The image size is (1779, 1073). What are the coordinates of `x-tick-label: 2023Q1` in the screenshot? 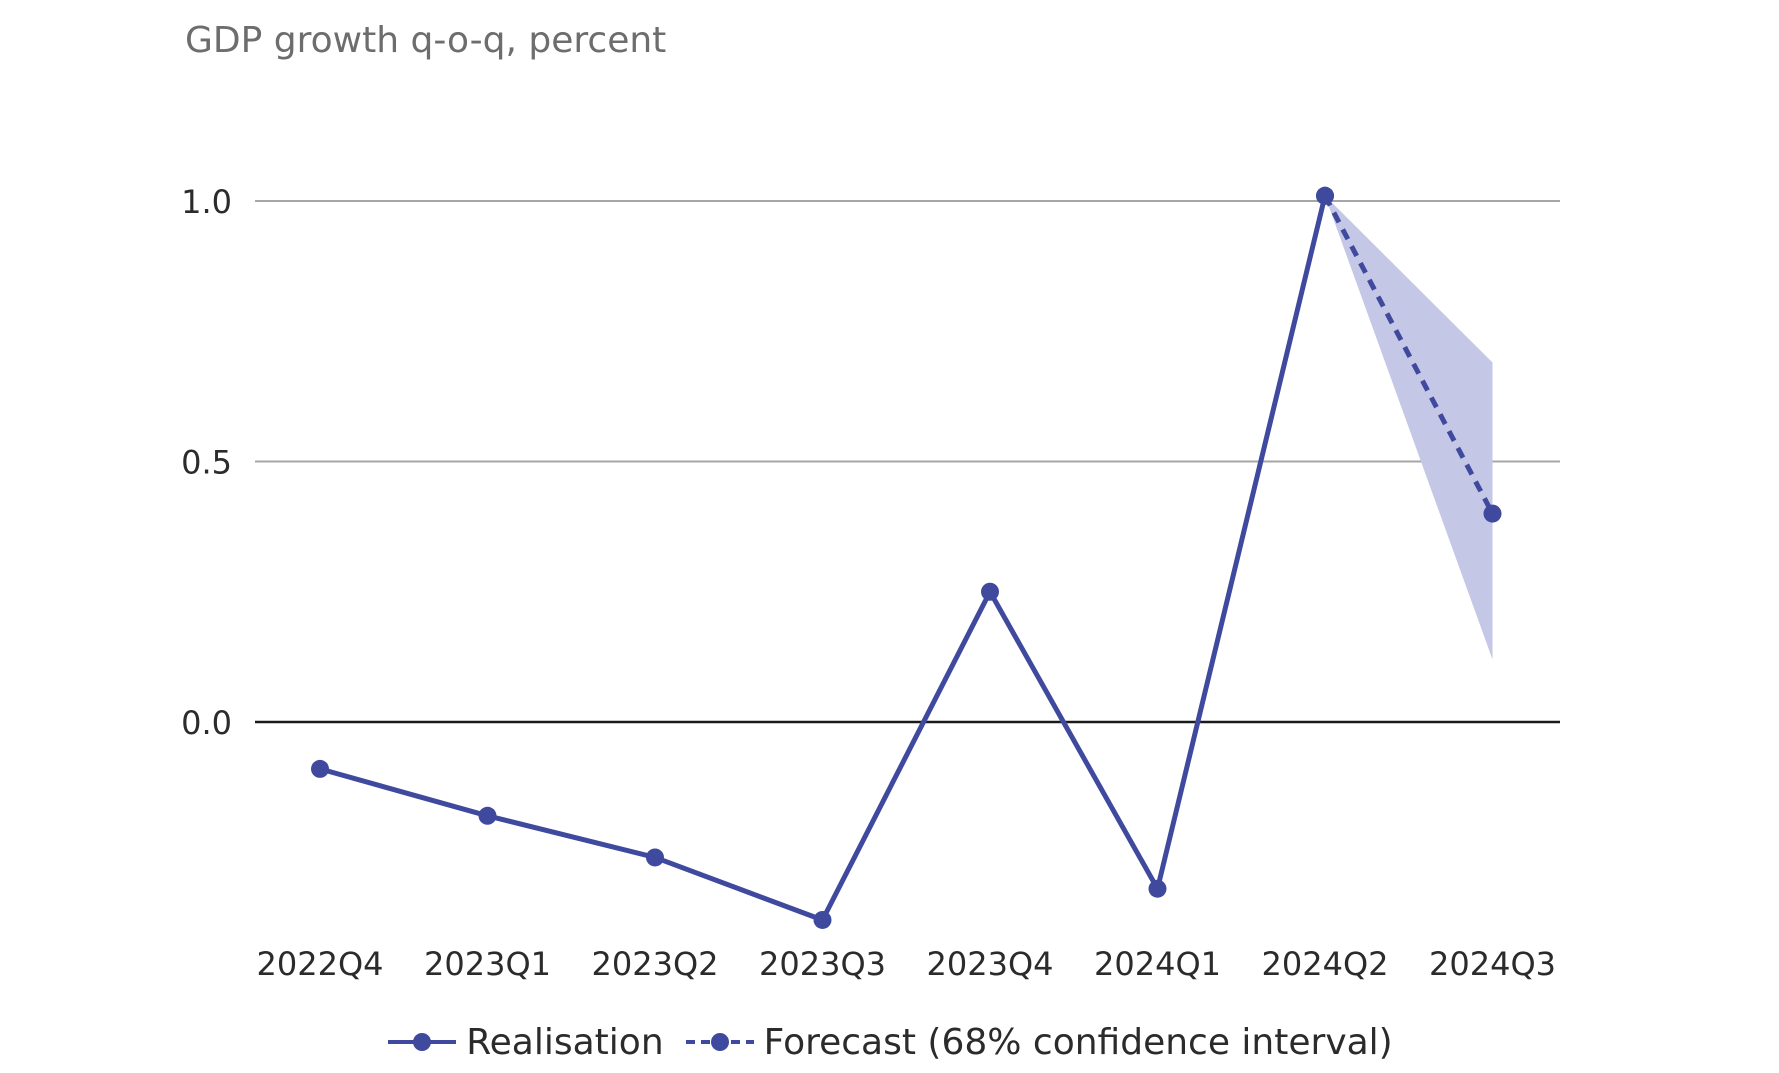 It's located at (487, 964).